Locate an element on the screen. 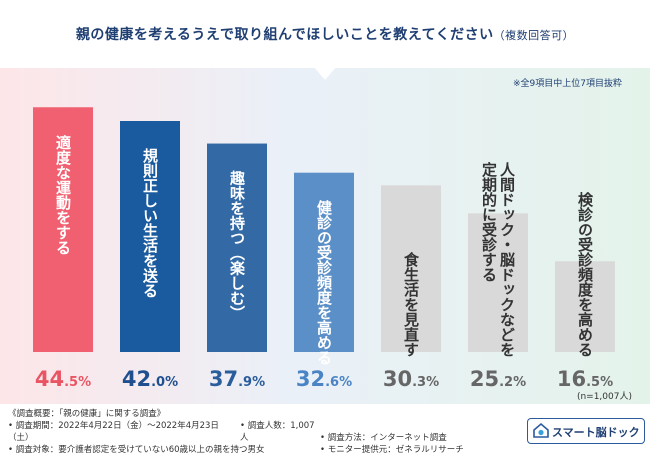  house-brain-icon is located at coordinates (541, 430).